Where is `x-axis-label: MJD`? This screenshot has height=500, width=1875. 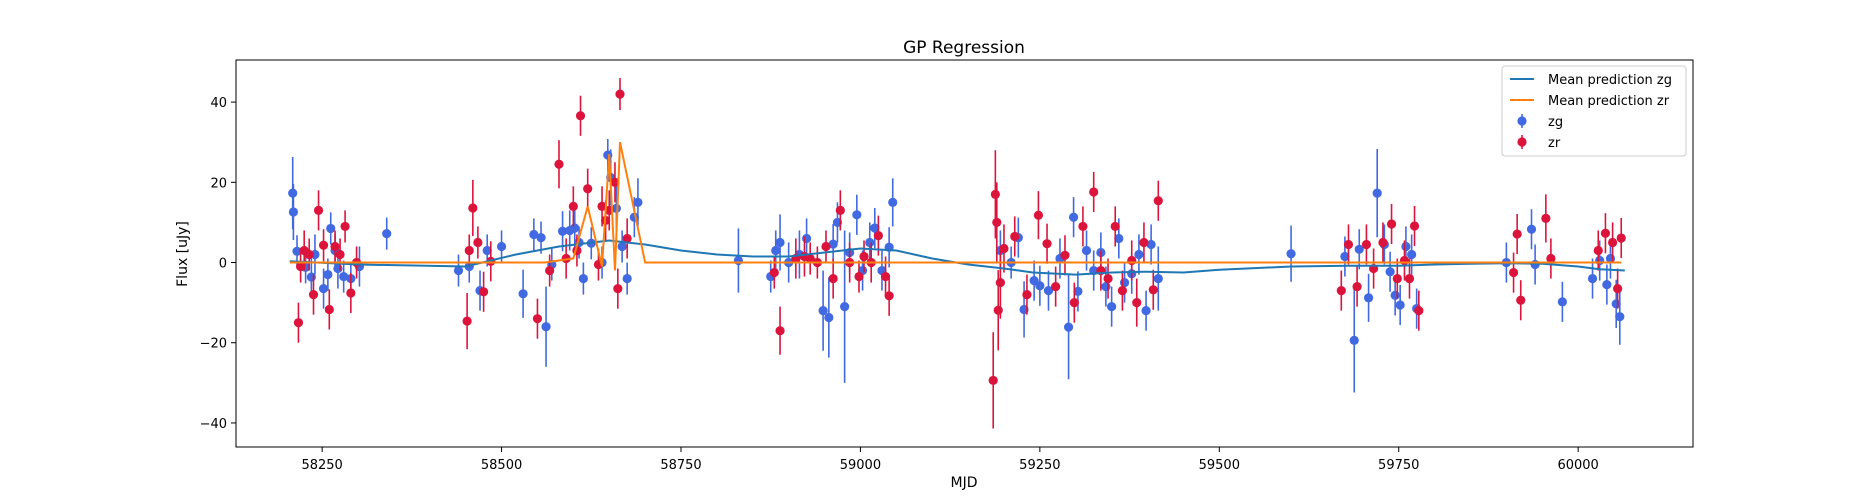
x-axis-label: MJD is located at coordinates (964, 483).